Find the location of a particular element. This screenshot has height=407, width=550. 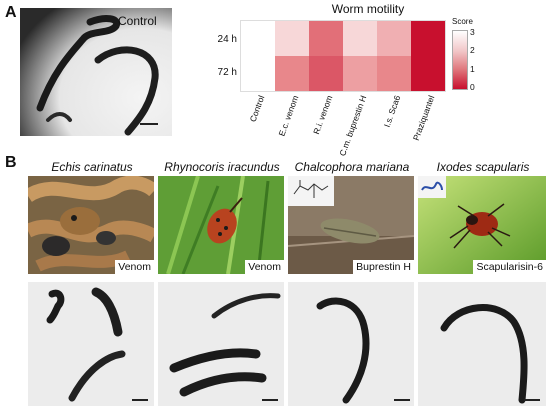

control-micrograph: Control is located at coordinates (96, 72).